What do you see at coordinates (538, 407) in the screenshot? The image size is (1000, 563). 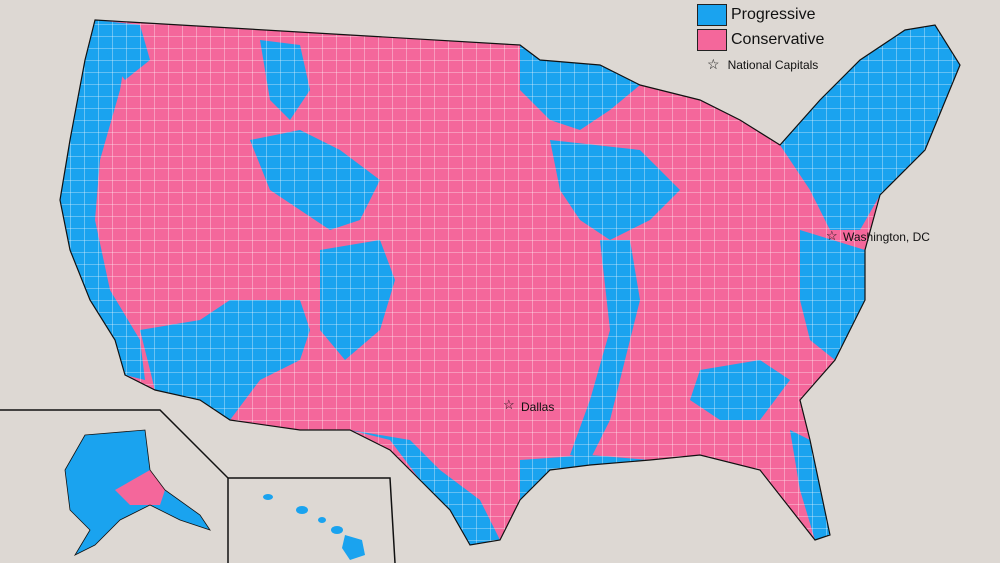 I see `dallas-label: Dallas` at bounding box center [538, 407].